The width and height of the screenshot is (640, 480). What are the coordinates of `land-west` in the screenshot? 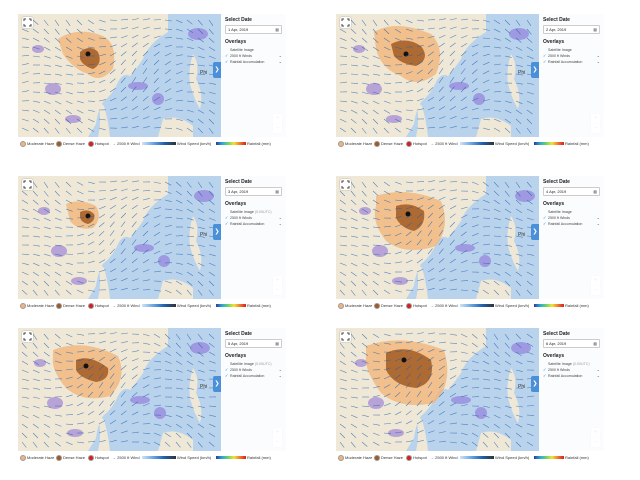 It's located at (24, 101).